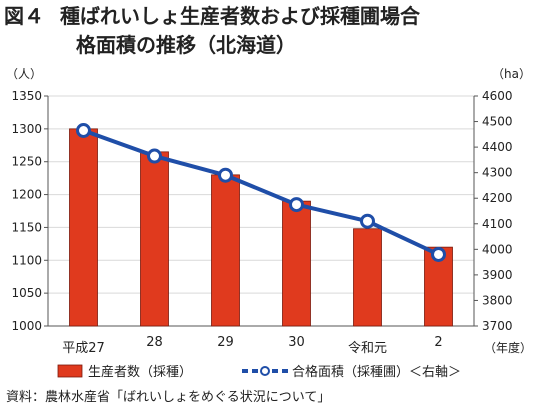  Describe the element at coordinates (240, 16) in the screenshot. I see `title-line-1: 種ばれいしょ生産者数および採種圃場合` at that location.